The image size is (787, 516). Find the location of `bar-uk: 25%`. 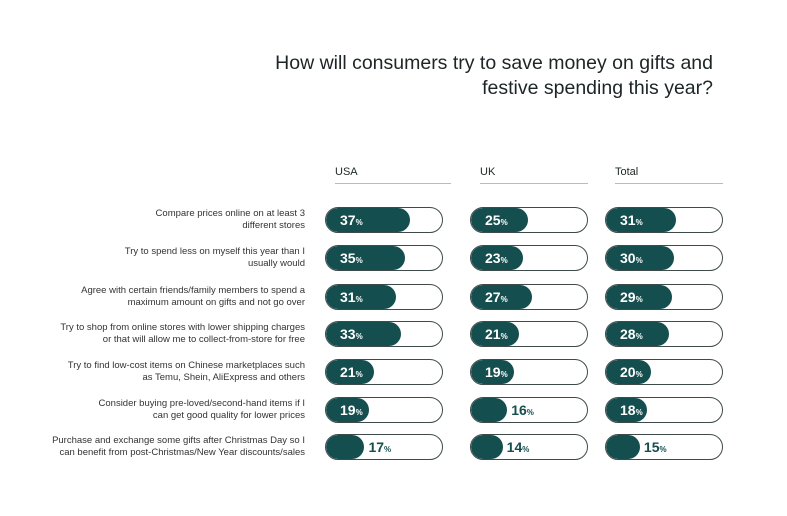

bar-uk: 25% is located at coordinates (529, 220).